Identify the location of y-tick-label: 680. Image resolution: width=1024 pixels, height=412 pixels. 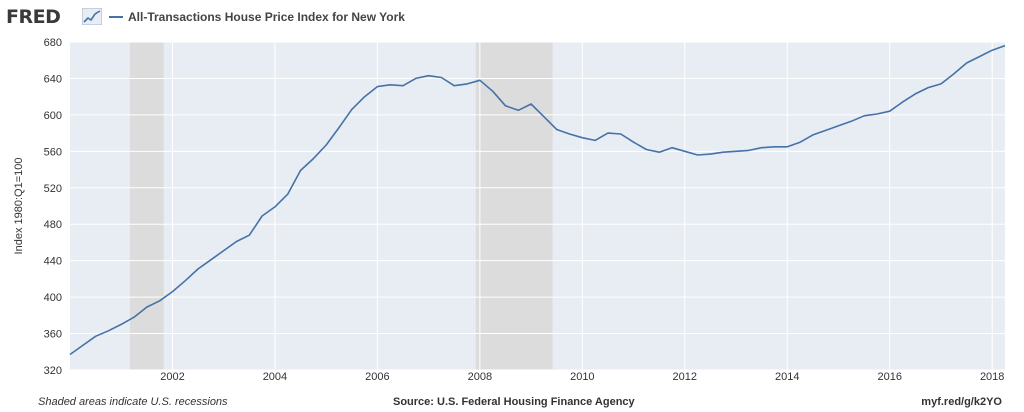
(53, 43).